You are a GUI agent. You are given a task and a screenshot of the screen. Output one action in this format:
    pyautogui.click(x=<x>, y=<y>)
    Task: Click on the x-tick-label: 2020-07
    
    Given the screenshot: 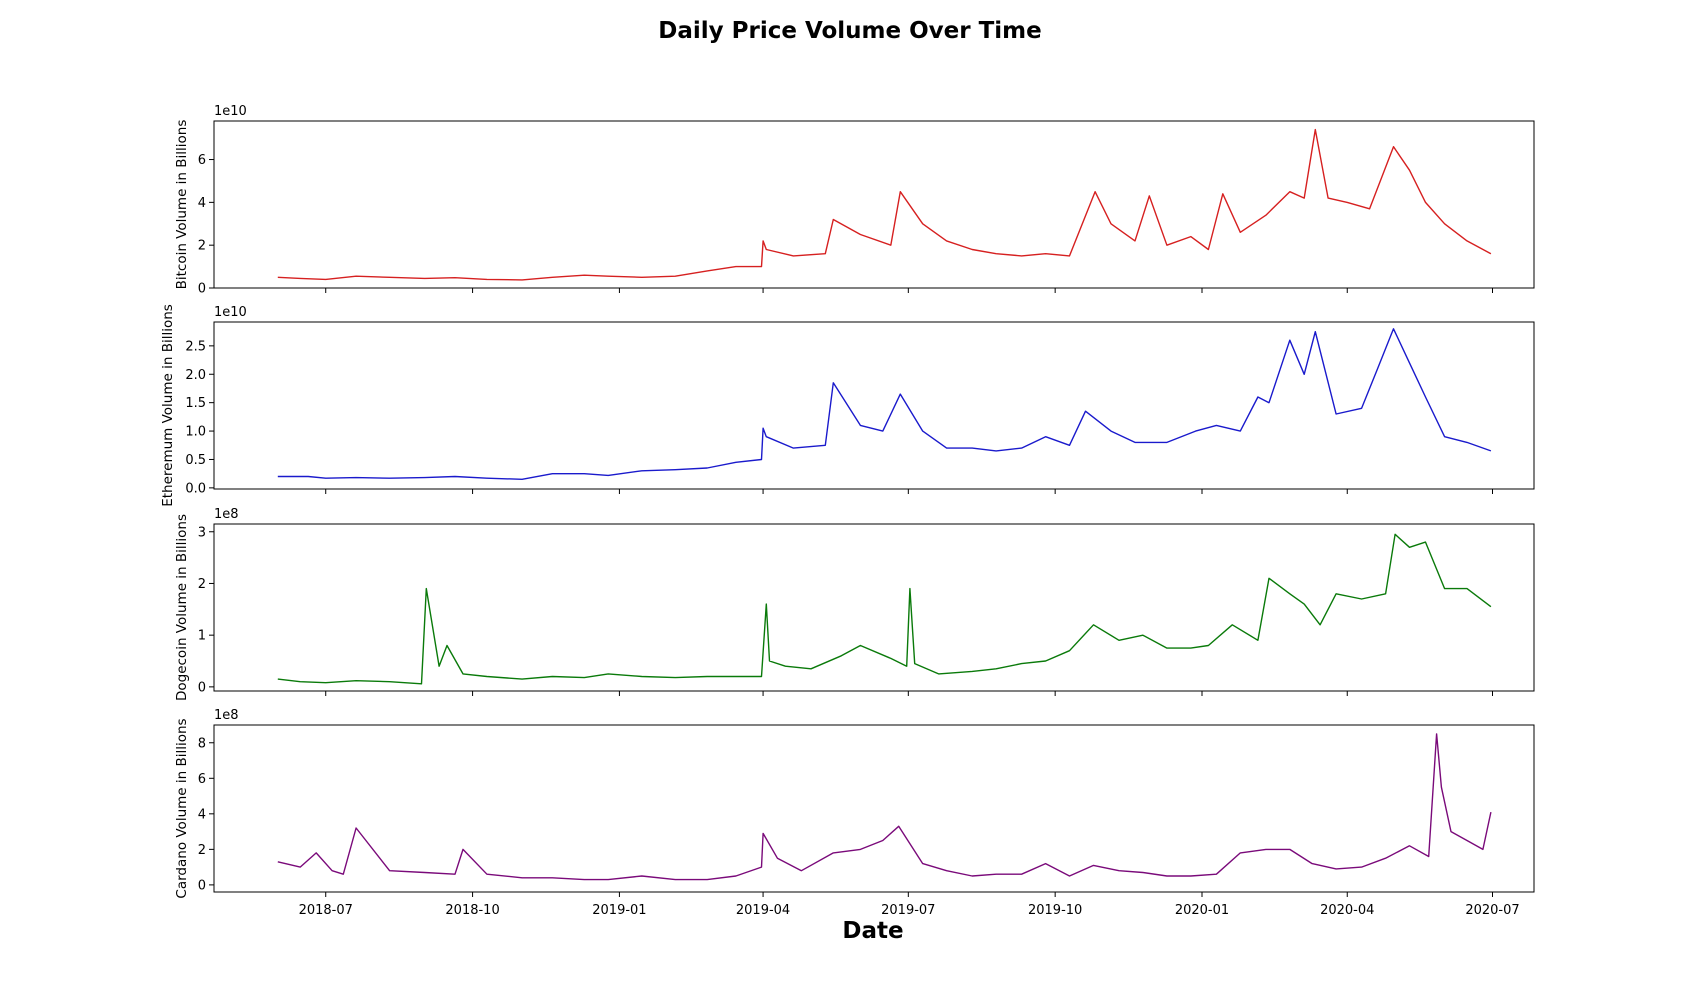 What is the action you would take?
    pyautogui.click(x=1492, y=910)
    